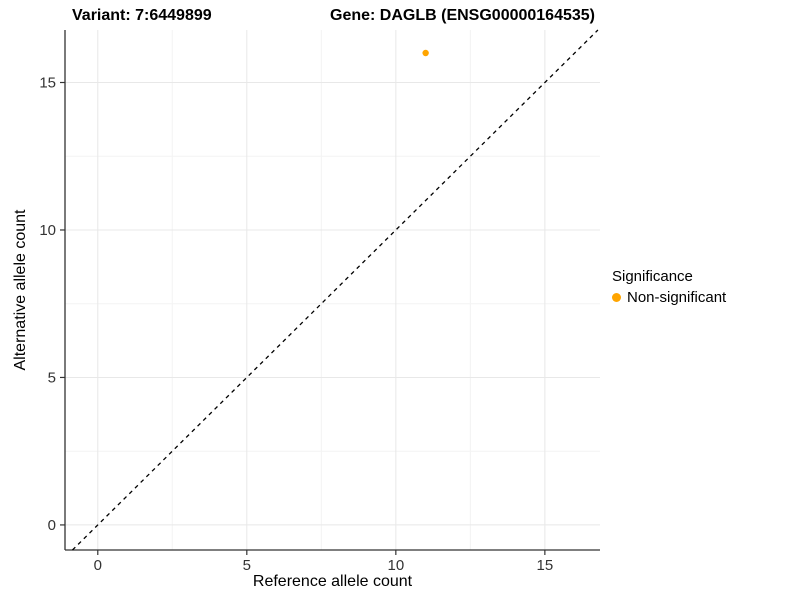  What do you see at coordinates (462, 15) in the screenshot?
I see `gene-title: Gene: DAGLB (ENSG00000164535)` at bounding box center [462, 15].